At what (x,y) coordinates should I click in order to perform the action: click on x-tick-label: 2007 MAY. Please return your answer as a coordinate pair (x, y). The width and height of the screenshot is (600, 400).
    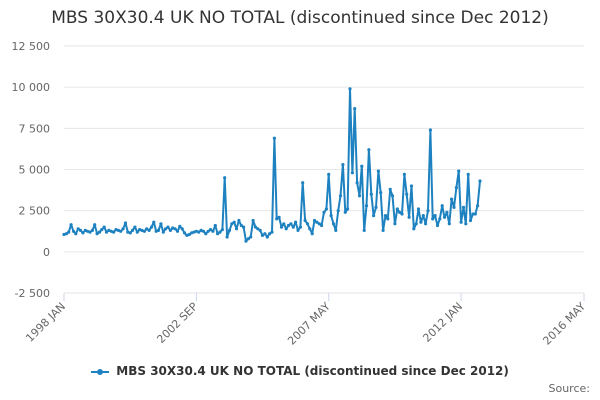
    Looking at the image, I should click on (309, 324).